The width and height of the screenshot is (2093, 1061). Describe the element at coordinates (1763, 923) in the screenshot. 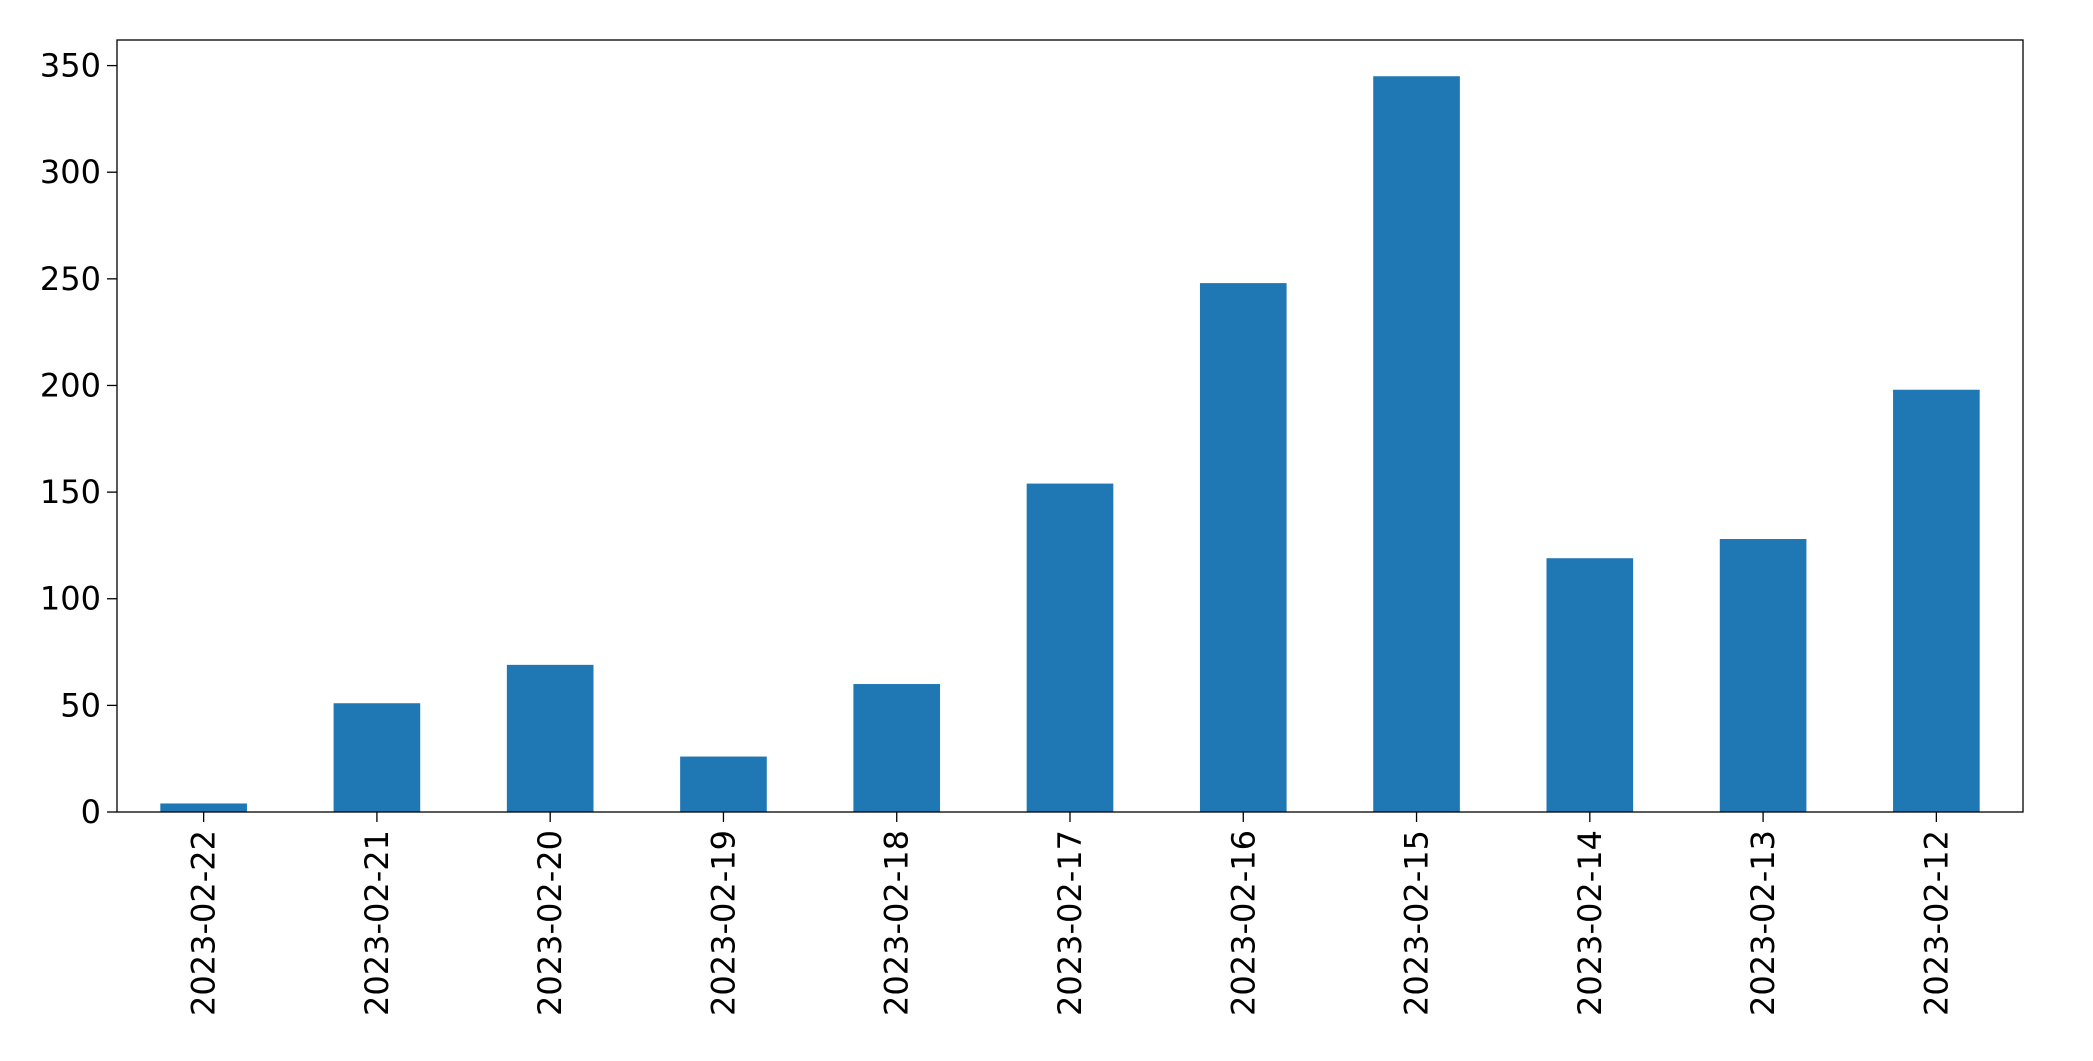

I see `x-tick-label: 2023-02-13` at that location.